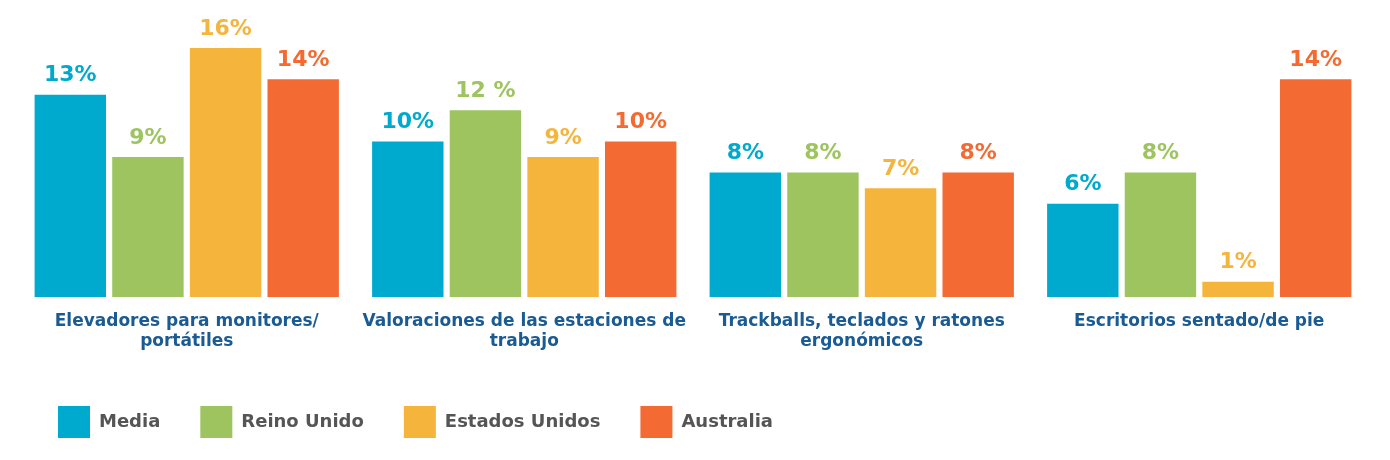 The image size is (1390, 460). Describe the element at coordinates (225, 27) in the screenshot. I see `data-label: 16%` at that location.